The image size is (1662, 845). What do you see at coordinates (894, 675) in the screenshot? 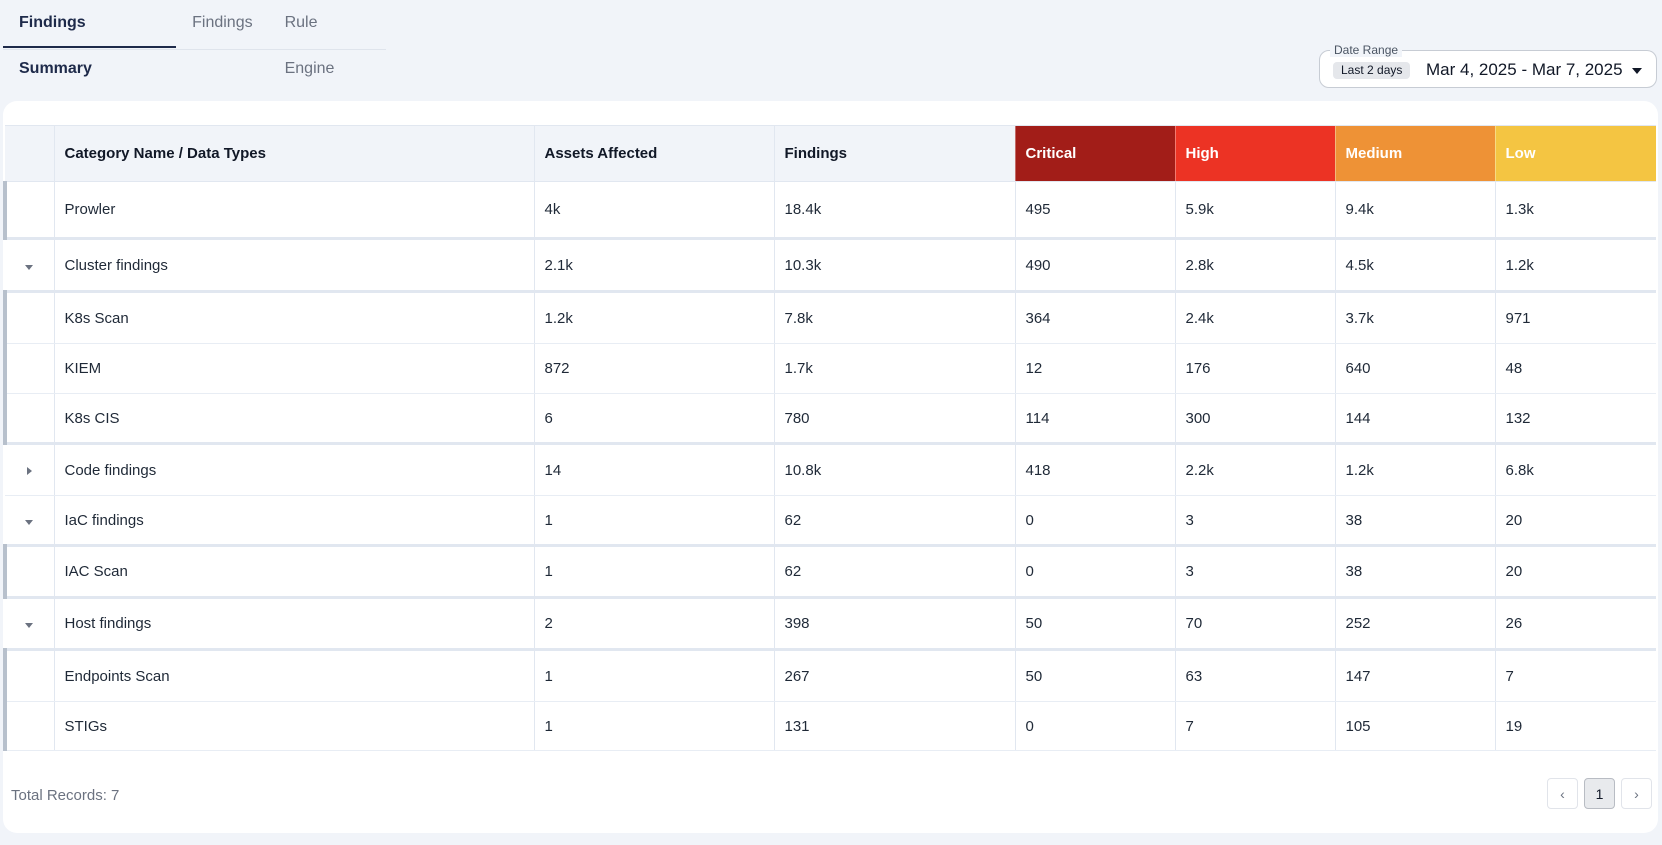
I see `row-findings: 267` at bounding box center [894, 675].